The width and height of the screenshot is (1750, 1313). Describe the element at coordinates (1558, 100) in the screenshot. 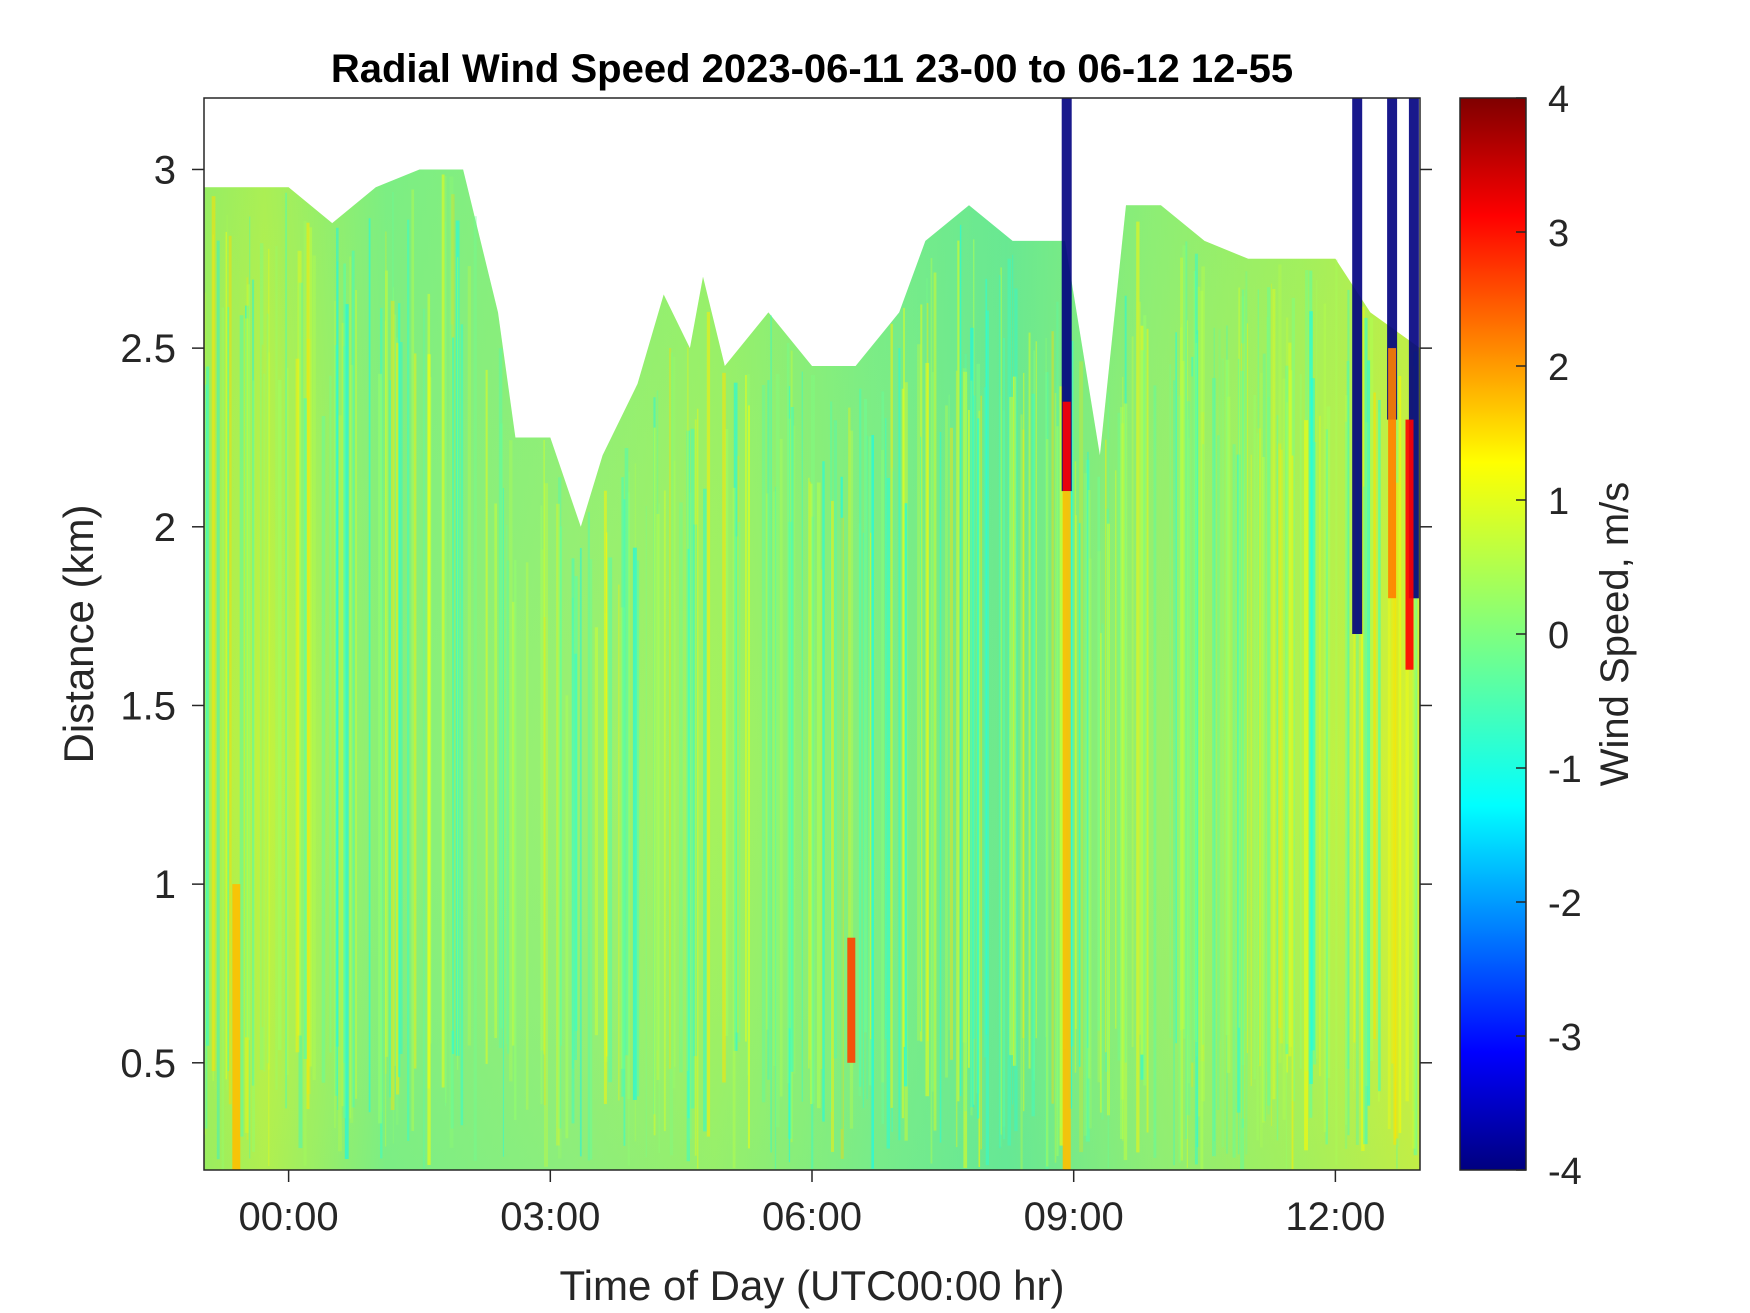

I see `colorbar-tick-label: 4` at that location.